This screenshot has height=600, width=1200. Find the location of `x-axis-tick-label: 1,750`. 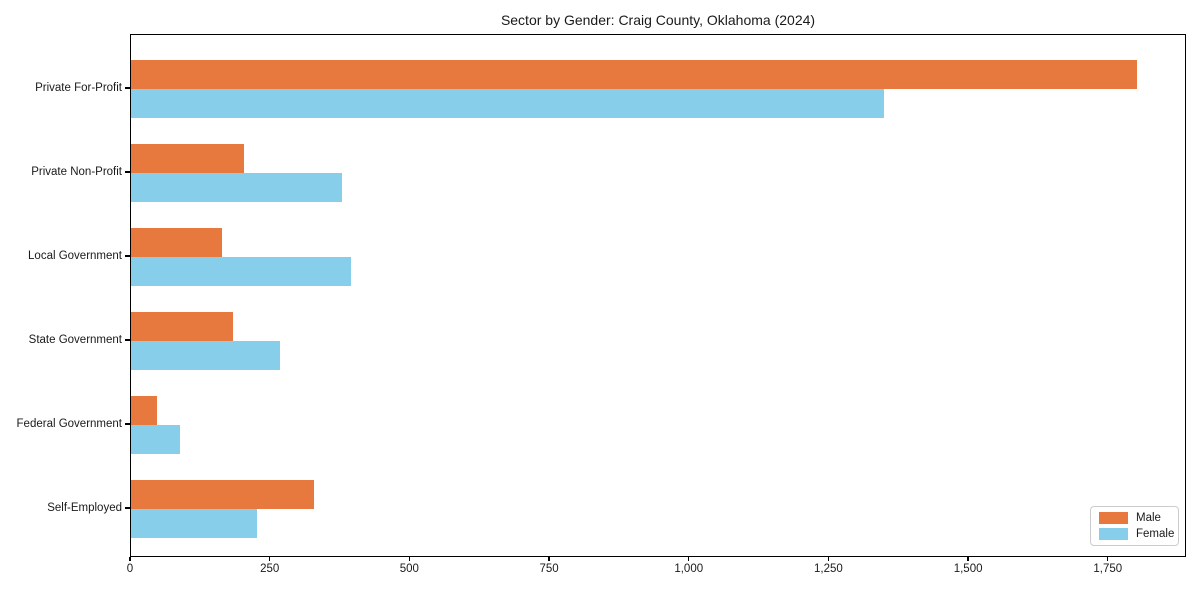

x-axis-tick-label: 1,750 is located at coordinates (1108, 569).